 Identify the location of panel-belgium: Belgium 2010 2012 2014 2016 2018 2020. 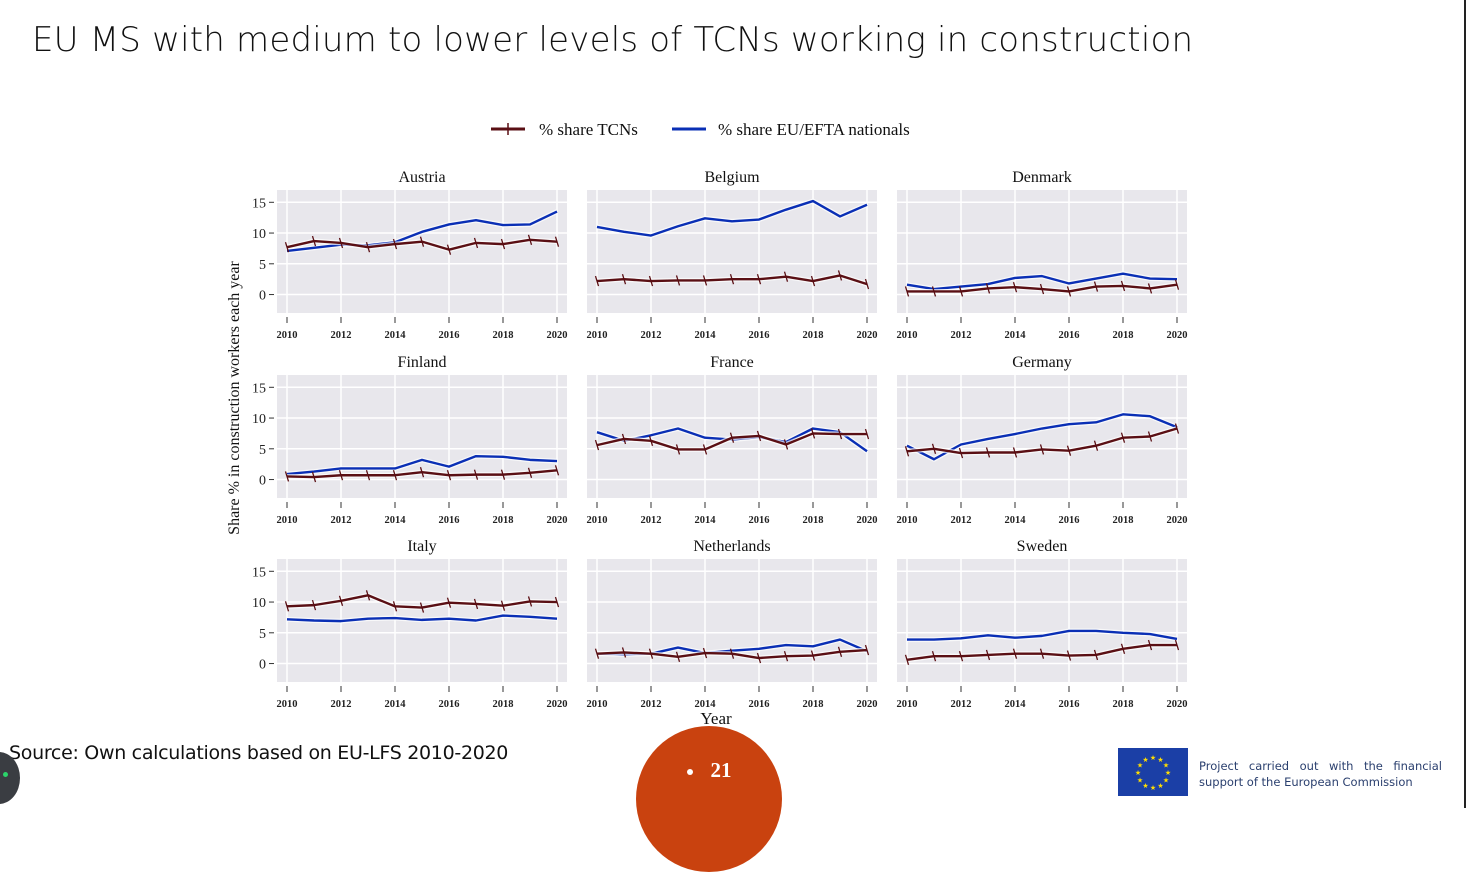
(732, 255).